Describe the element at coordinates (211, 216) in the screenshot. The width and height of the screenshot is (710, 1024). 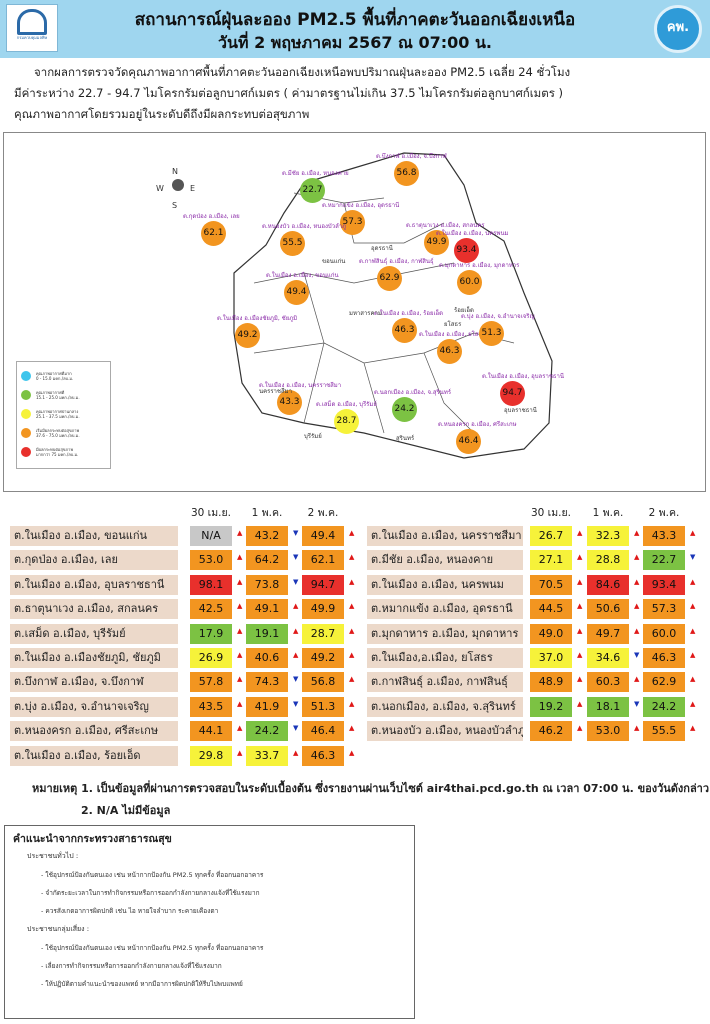
I see `map-station-label: ต.กุดป่อง อ.เมือง, เลย` at that location.